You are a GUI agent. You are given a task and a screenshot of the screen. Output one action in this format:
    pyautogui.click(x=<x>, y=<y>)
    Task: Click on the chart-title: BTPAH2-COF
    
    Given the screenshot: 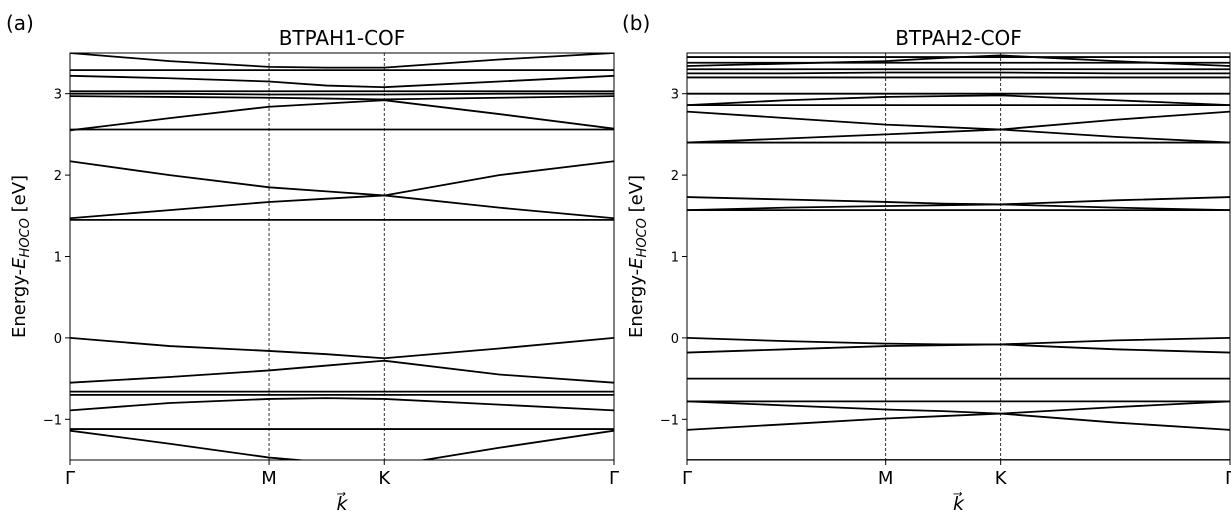 What is the action you would take?
    pyautogui.click(x=958, y=38)
    